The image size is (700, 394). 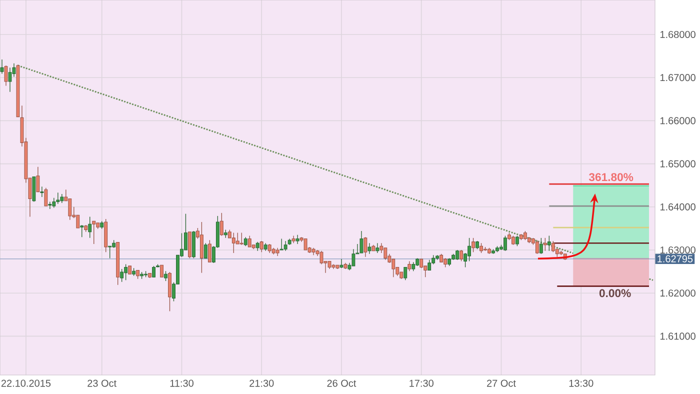 I want to click on y-tick-label: 1.61000, so click(x=678, y=336).